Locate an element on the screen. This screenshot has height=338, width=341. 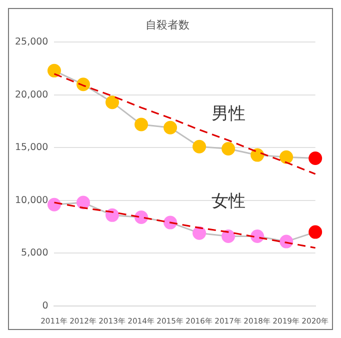
y-tick-label: 15,000 is located at coordinates (31, 148).